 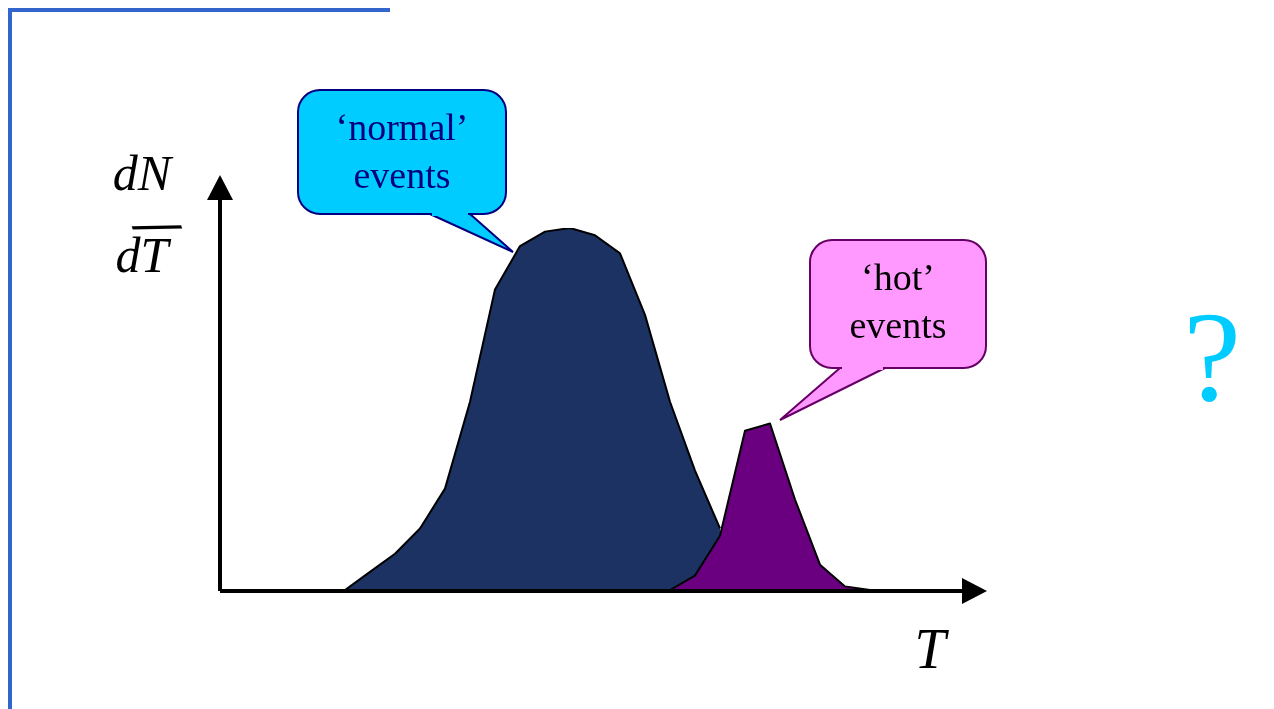 What do you see at coordinates (155, 214) in the screenshot?
I see `y-axis-title: dN/dT` at bounding box center [155, 214].